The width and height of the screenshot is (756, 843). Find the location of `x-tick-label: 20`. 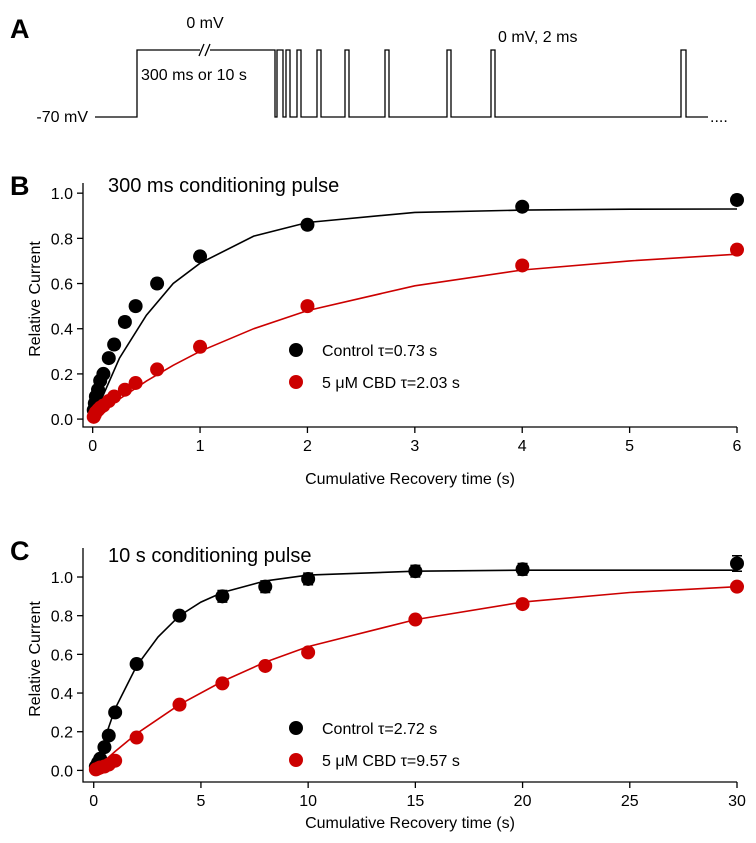

x-tick-label: 20 is located at coordinates (523, 801).